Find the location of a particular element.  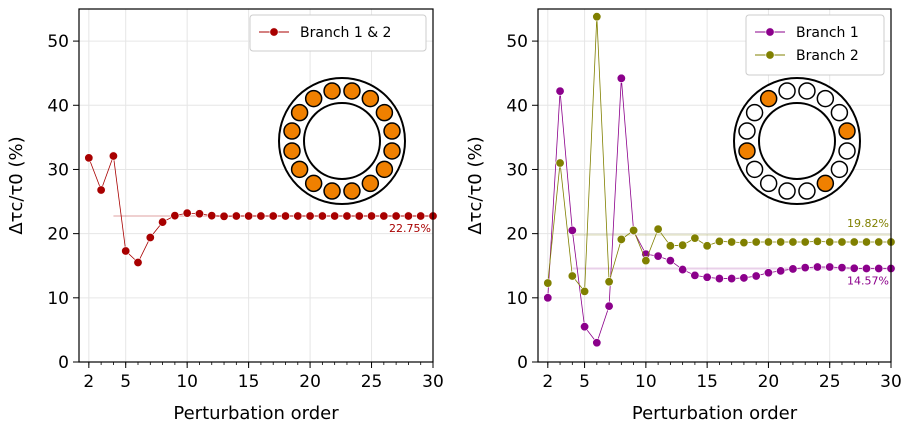

legend-box is located at coordinates (815, 45).